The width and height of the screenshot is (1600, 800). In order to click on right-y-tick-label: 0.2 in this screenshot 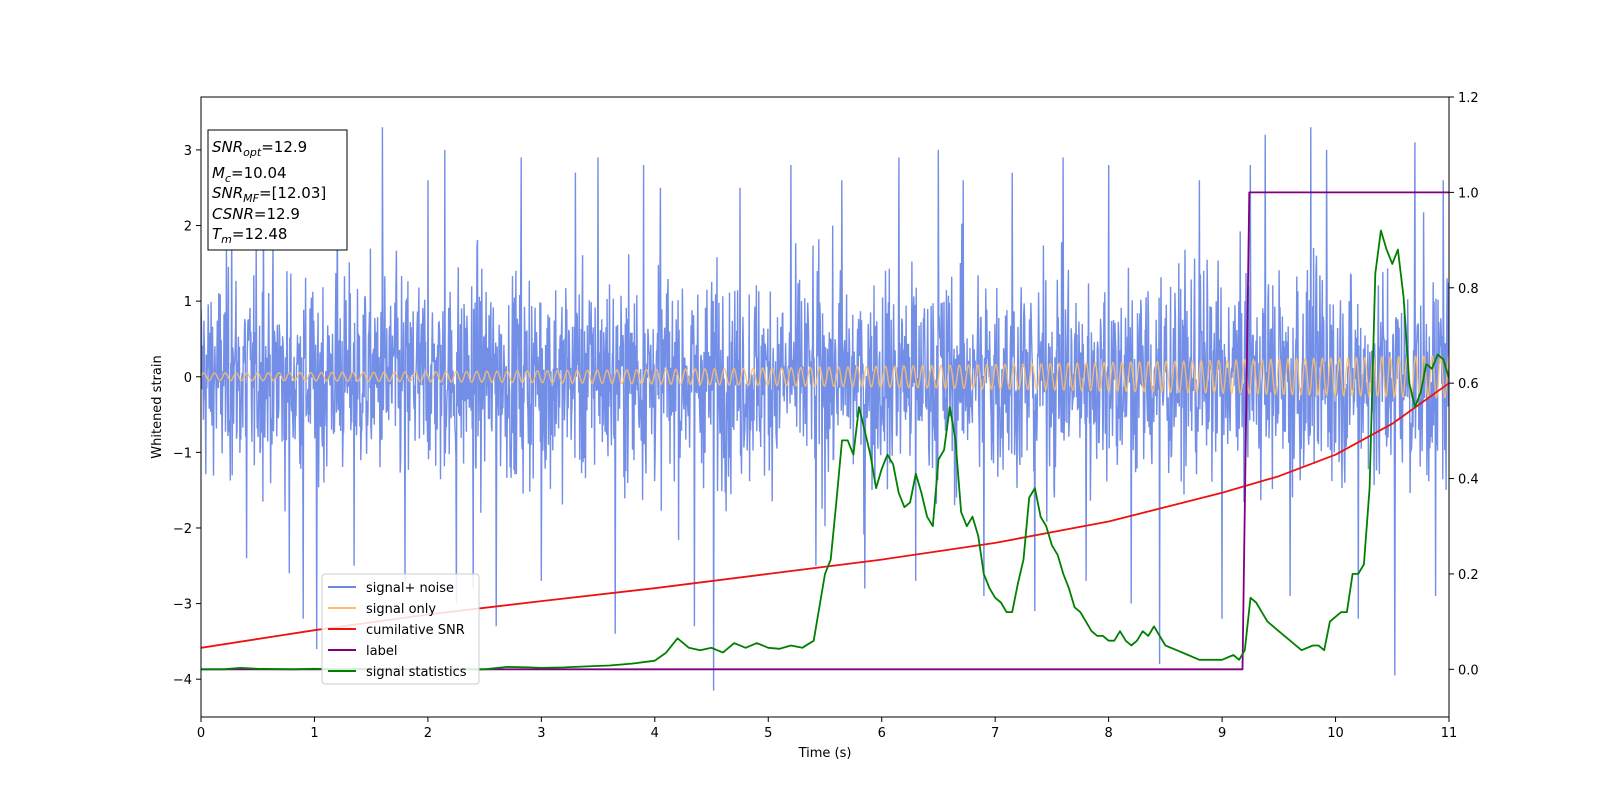, I will do `click(1468, 575)`.